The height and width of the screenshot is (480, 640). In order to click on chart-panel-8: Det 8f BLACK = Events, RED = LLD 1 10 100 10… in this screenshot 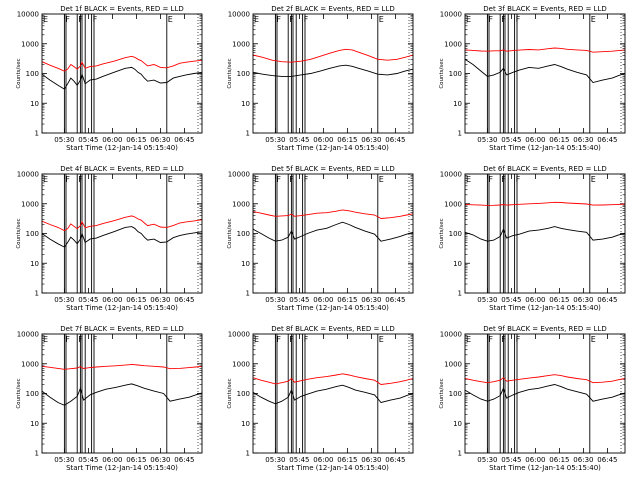, I will do `click(320, 398)`.